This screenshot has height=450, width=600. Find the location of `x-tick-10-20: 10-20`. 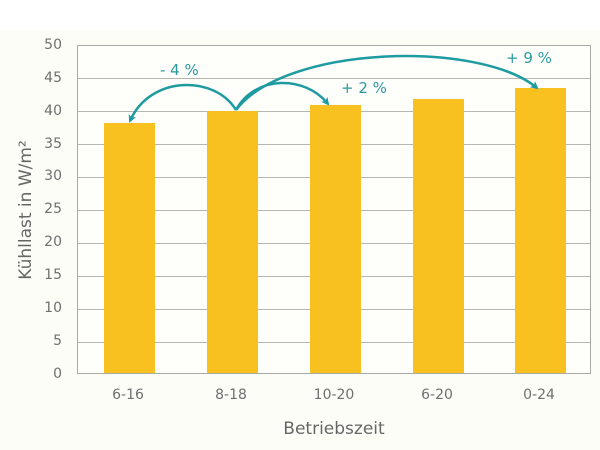

x-tick-10-20: 10-20 is located at coordinates (334, 395).